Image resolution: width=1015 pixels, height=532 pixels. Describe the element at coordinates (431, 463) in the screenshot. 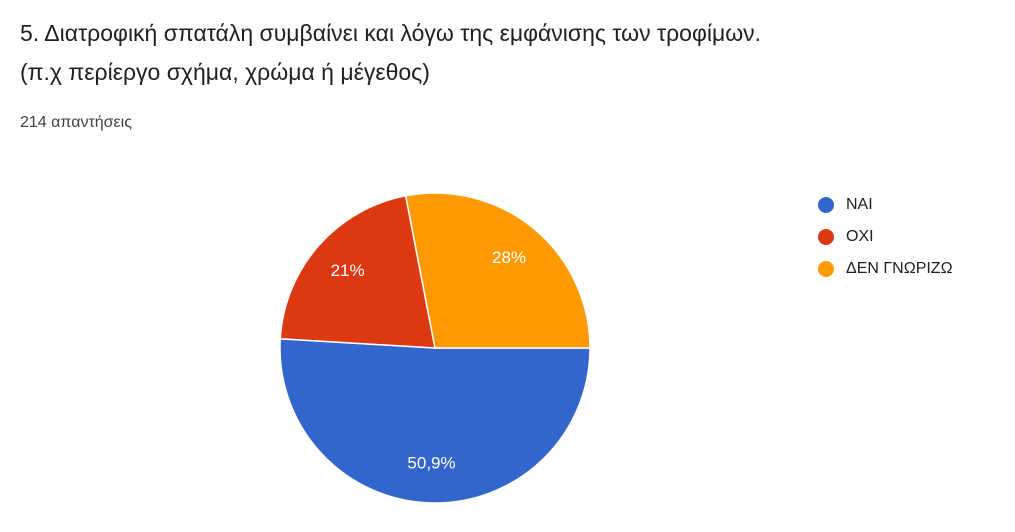

I see `value-label: 50,9%` at that location.